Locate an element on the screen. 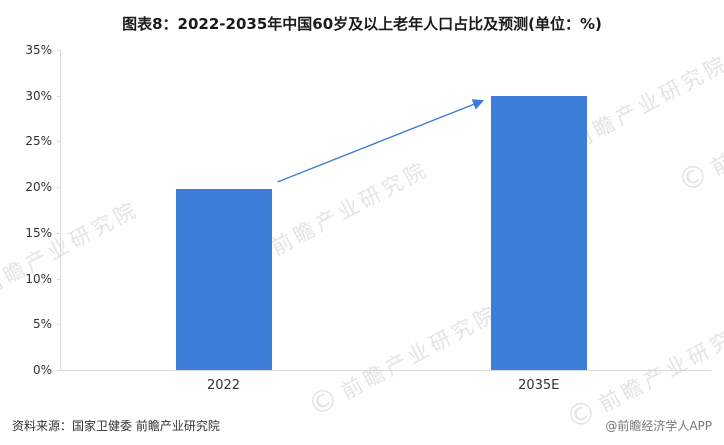 This screenshot has width=724, height=445. y-axis-tick-label: 25% is located at coordinates (38, 141).